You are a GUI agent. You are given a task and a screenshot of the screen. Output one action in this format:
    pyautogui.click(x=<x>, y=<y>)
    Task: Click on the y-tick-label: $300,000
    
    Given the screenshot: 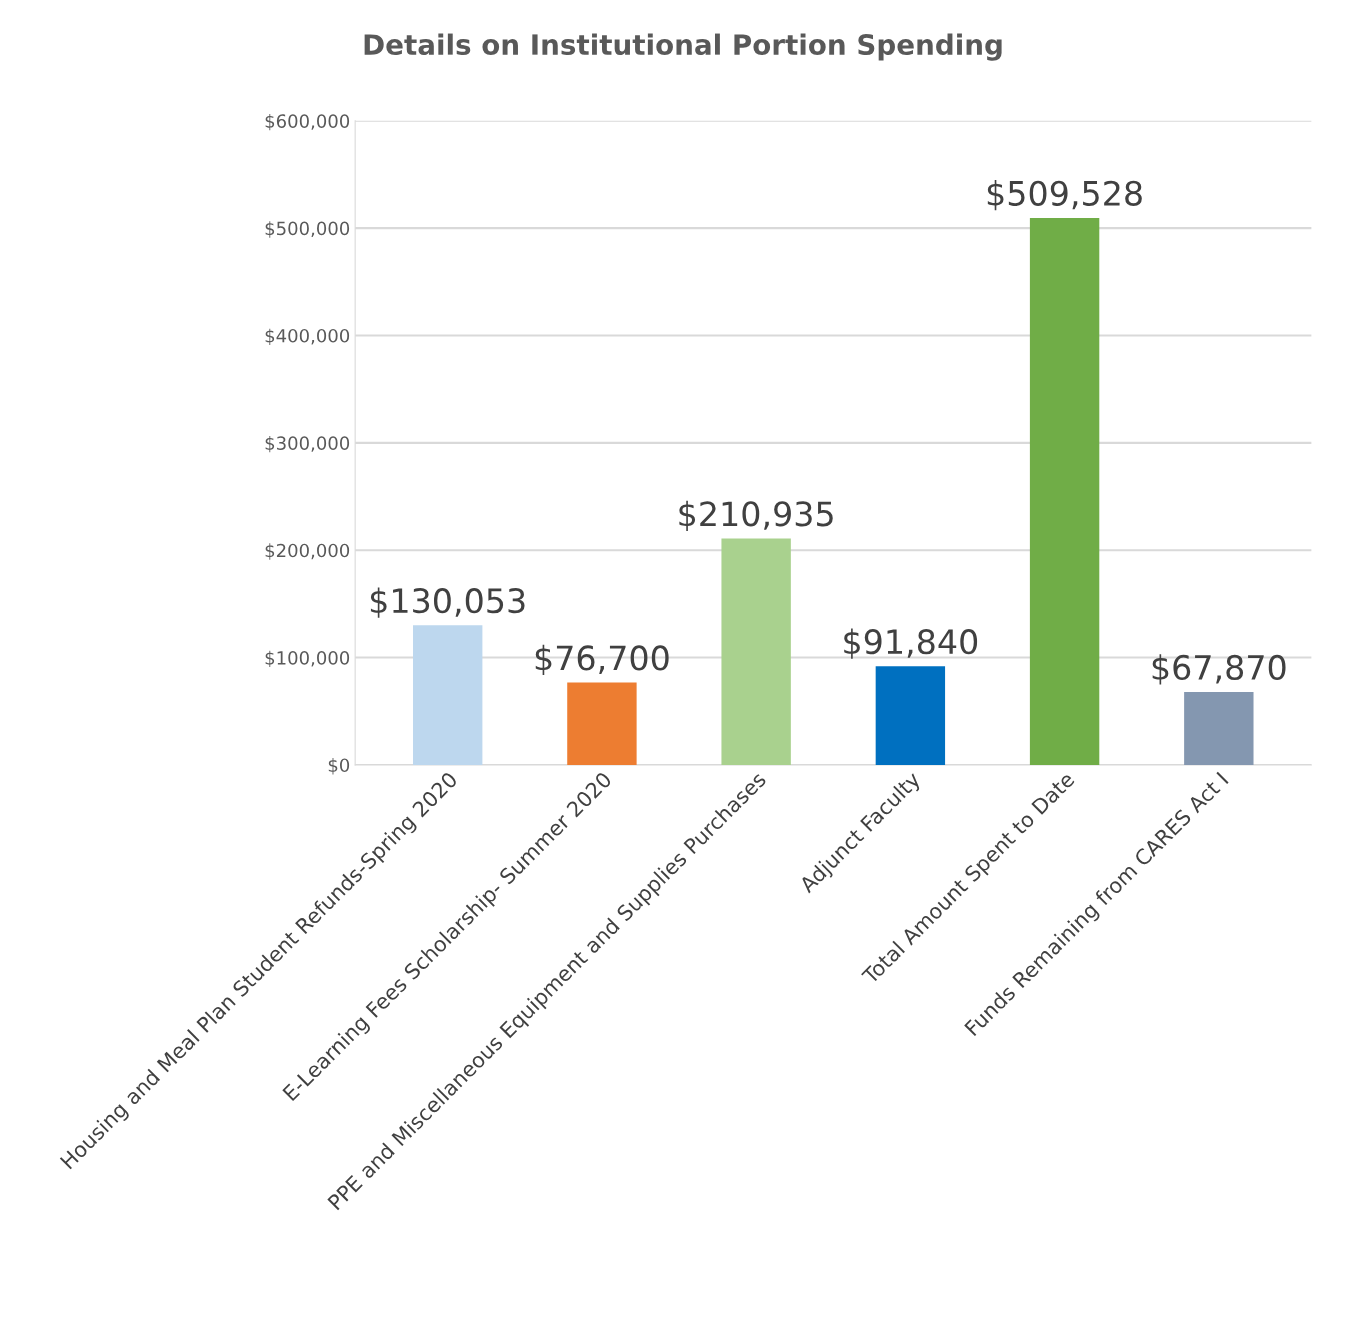 What is the action you would take?
    pyautogui.click(x=307, y=444)
    